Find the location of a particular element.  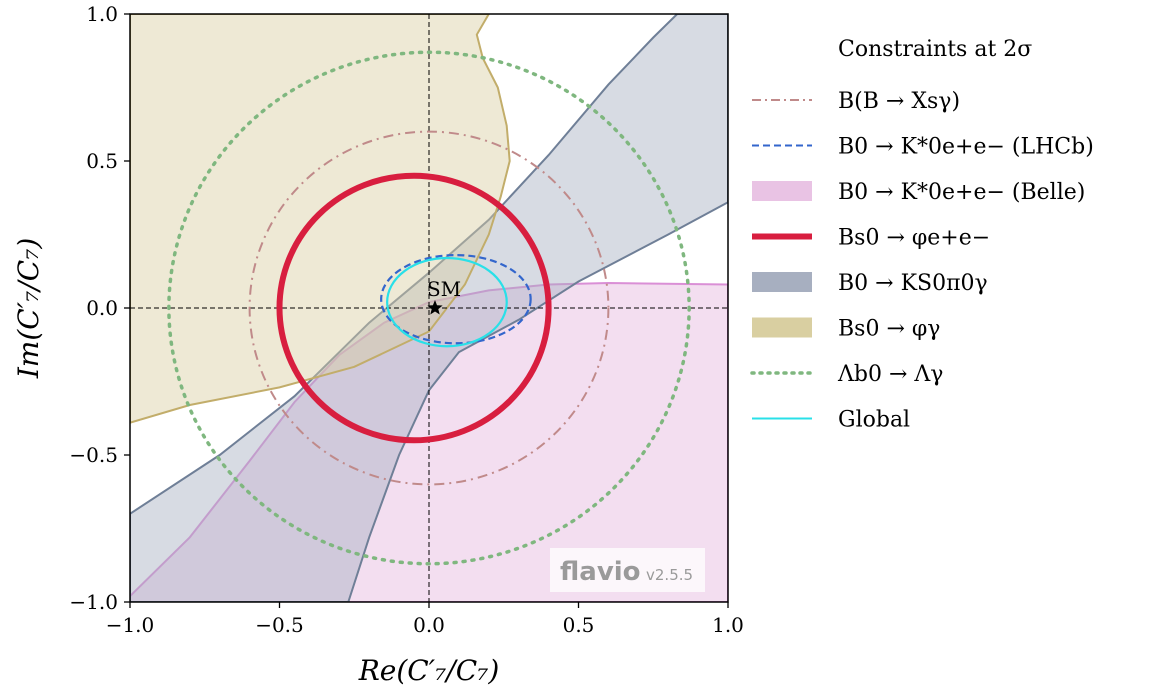

watermark-version: v2.5.5 is located at coordinates (669, 575).